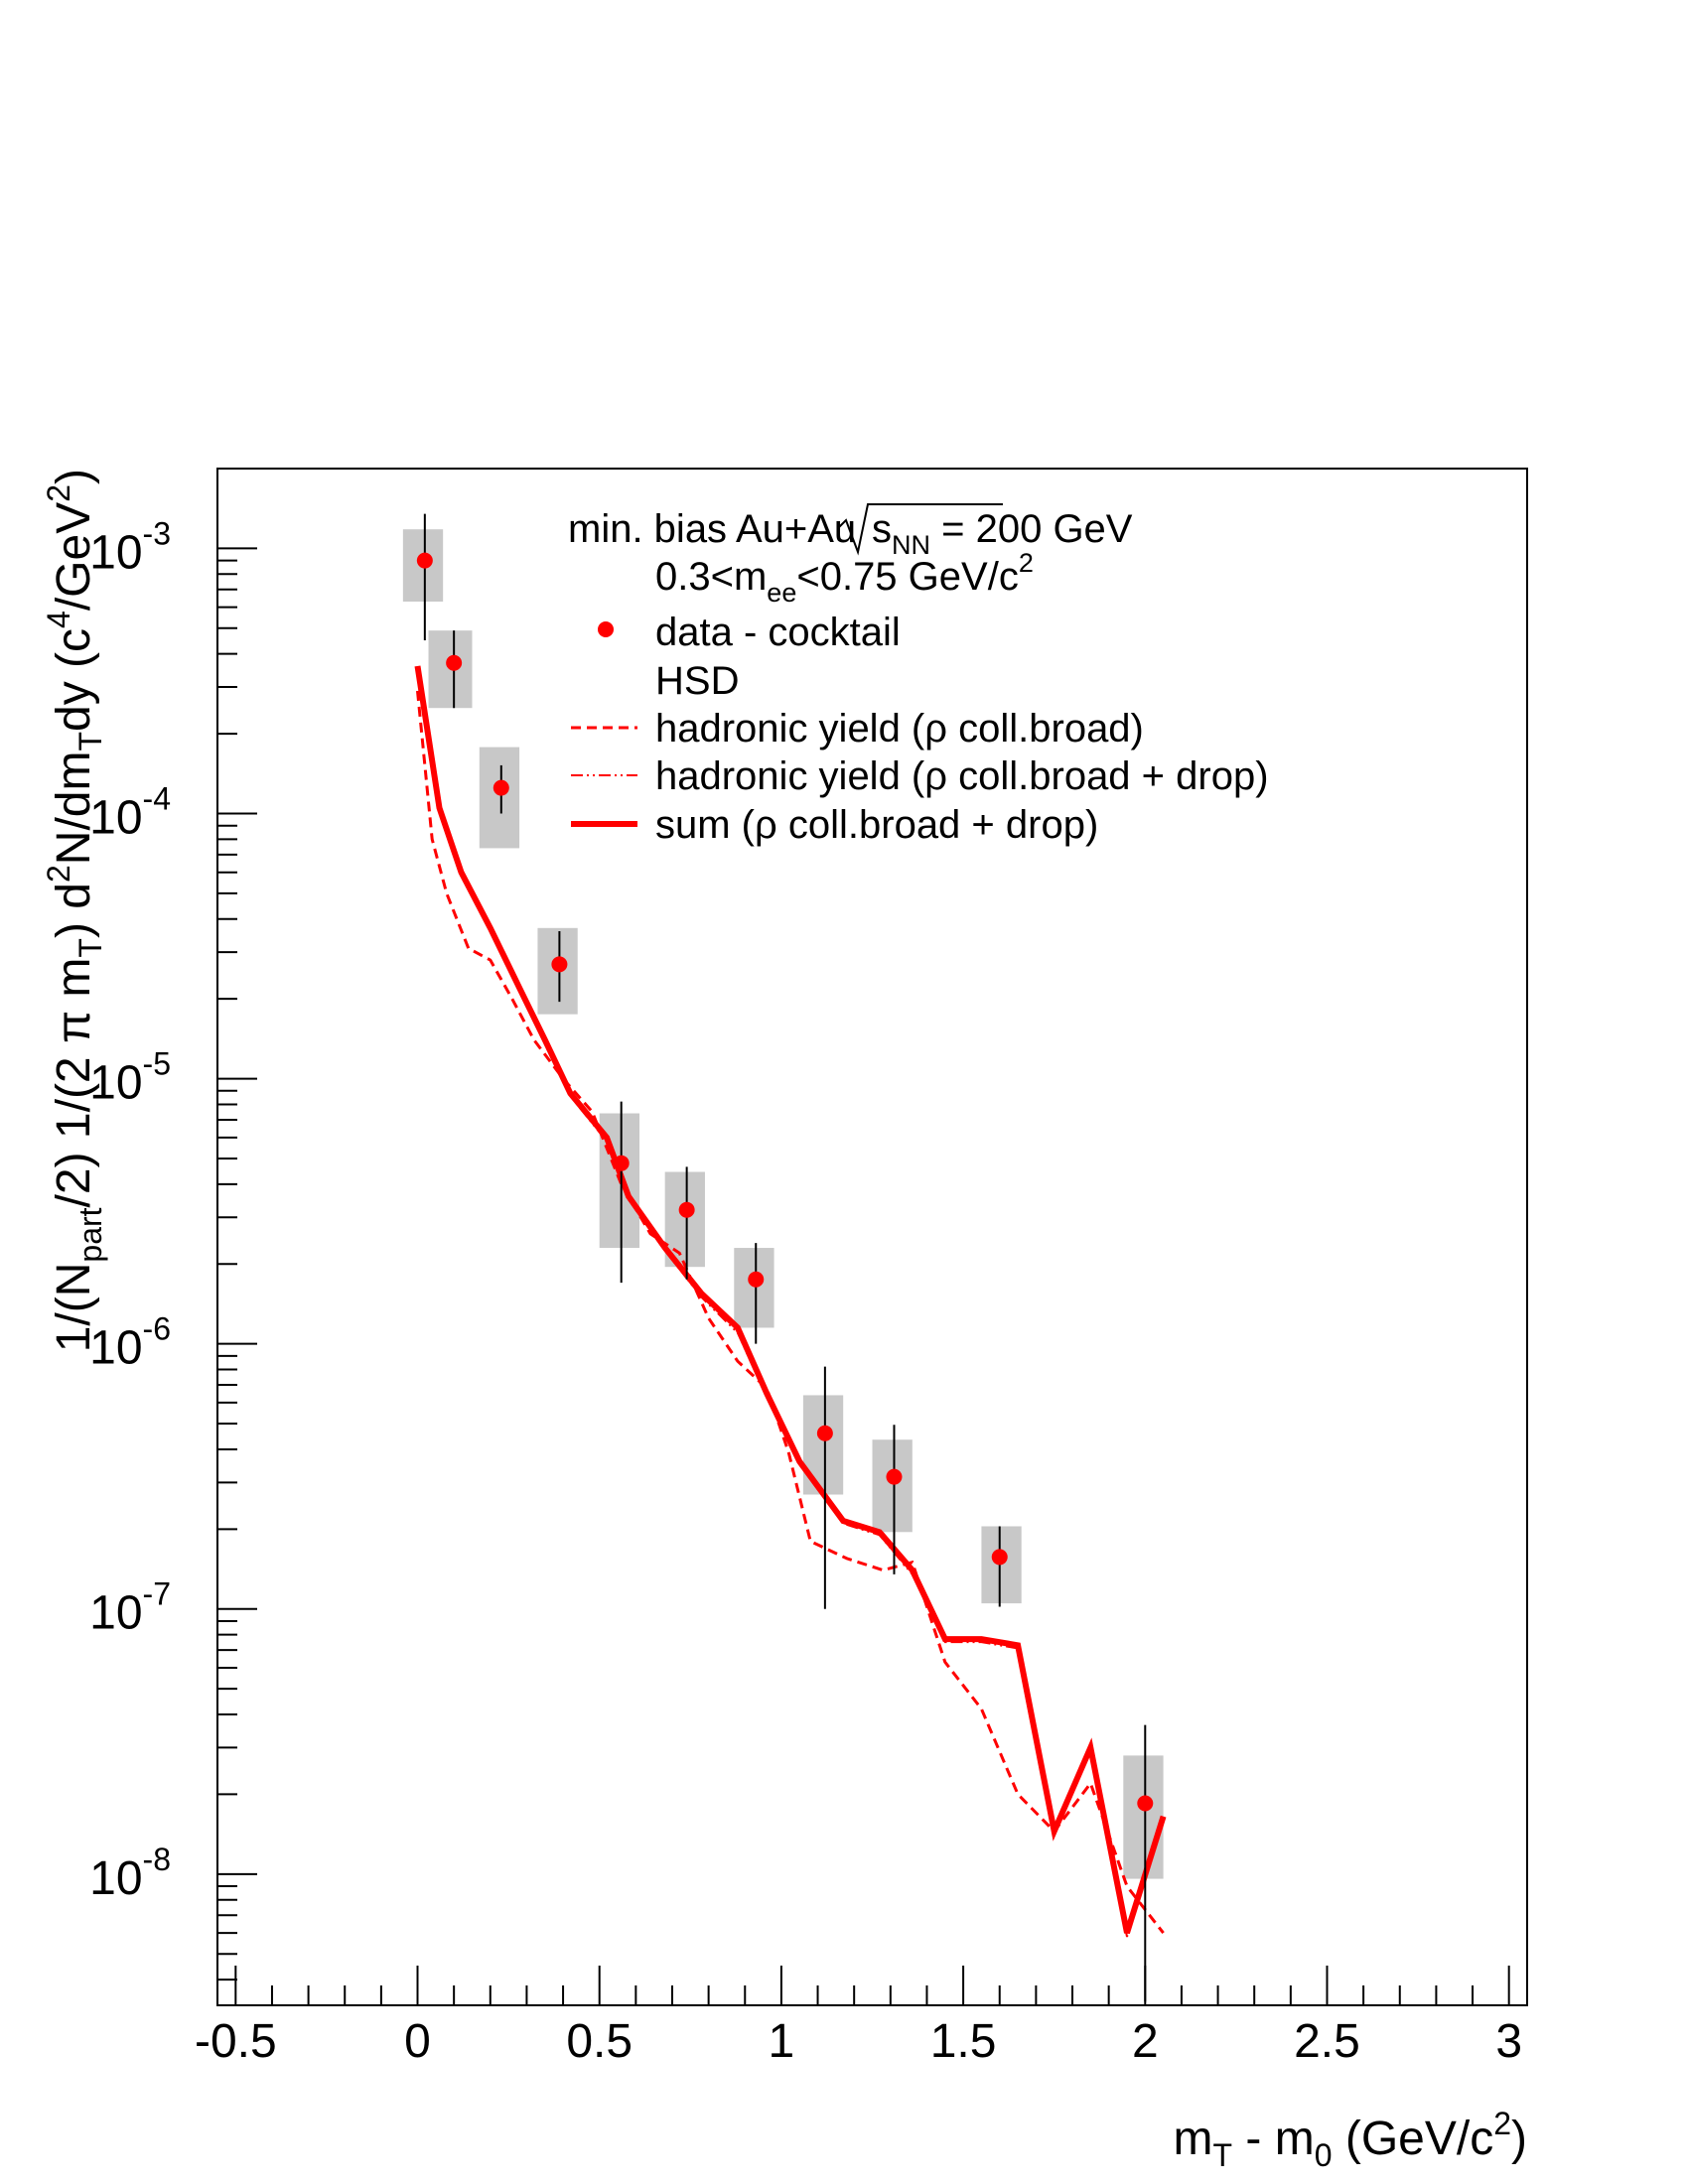 The width and height of the screenshot is (1688, 2184). What do you see at coordinates (599, 2041) in the screenshot?
I see `x-tick-label-2: 0.5` at bounding box center [599, 2041].